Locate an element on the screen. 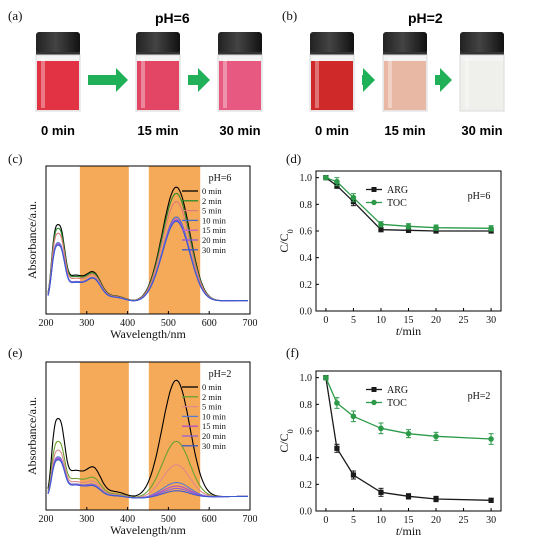  ph-annotation: pH=6 is located at coordinates (220, 178).